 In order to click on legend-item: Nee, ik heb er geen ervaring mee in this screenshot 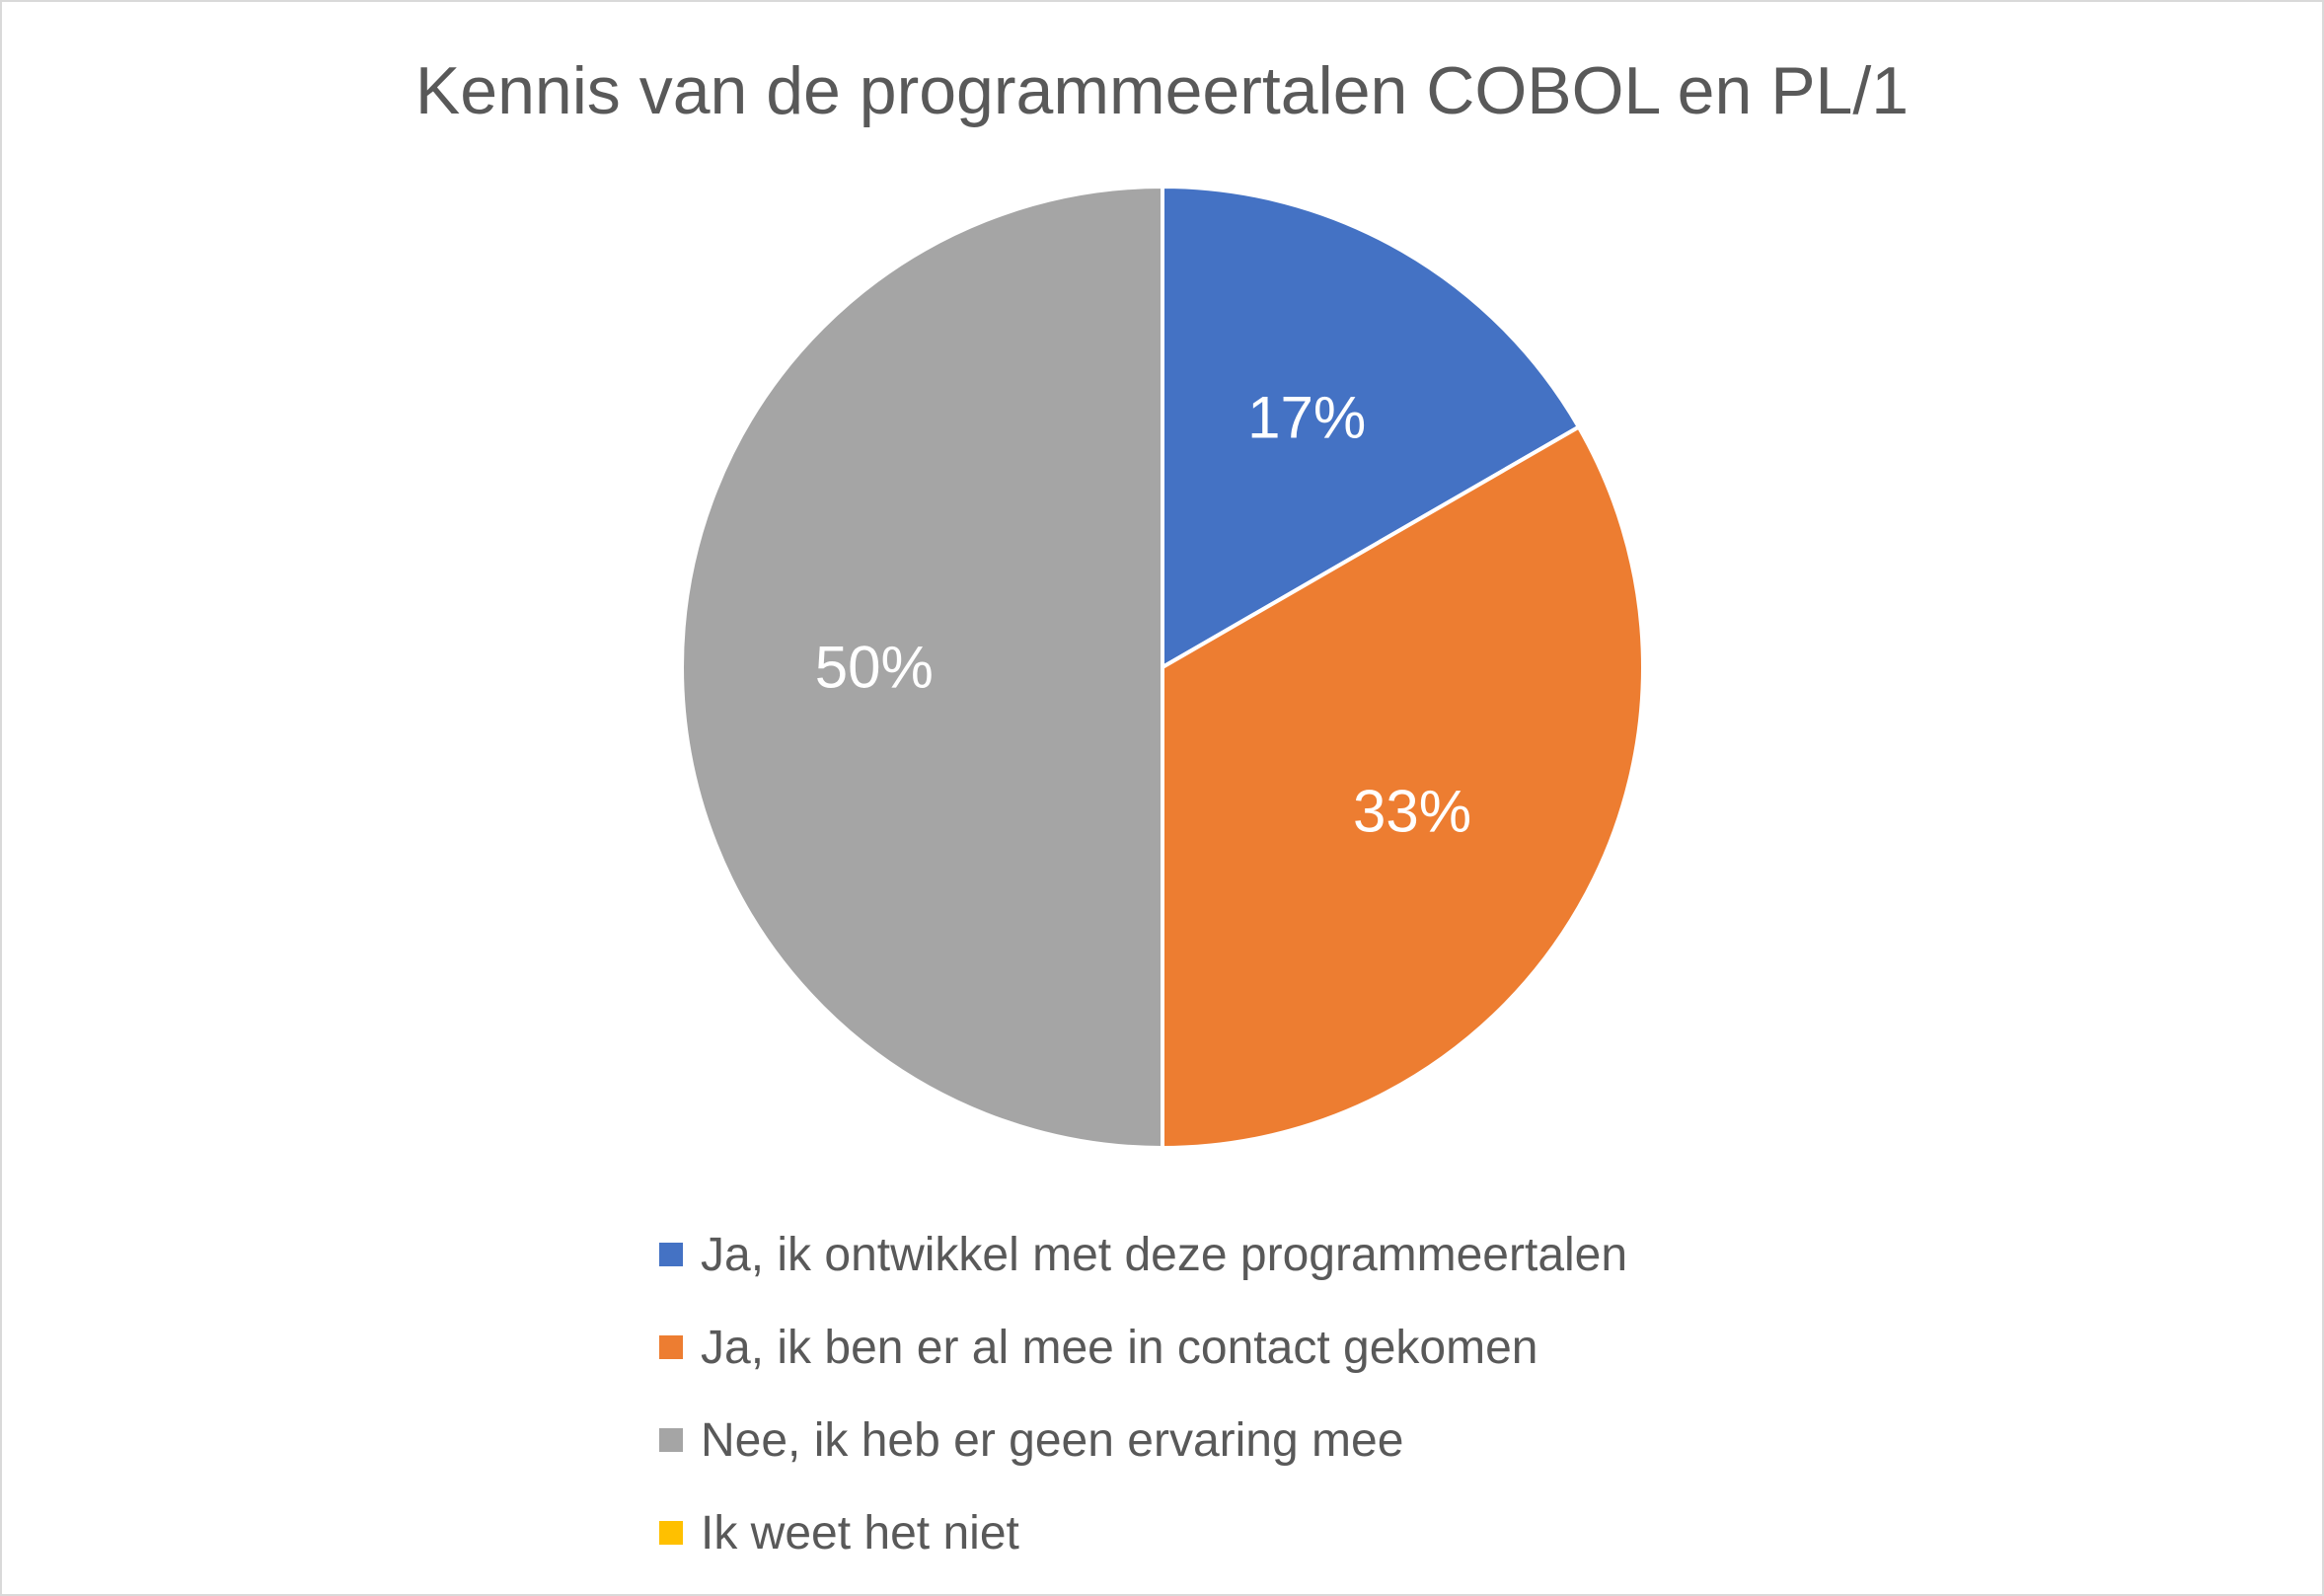, I will do `click(1143, 1440)`.